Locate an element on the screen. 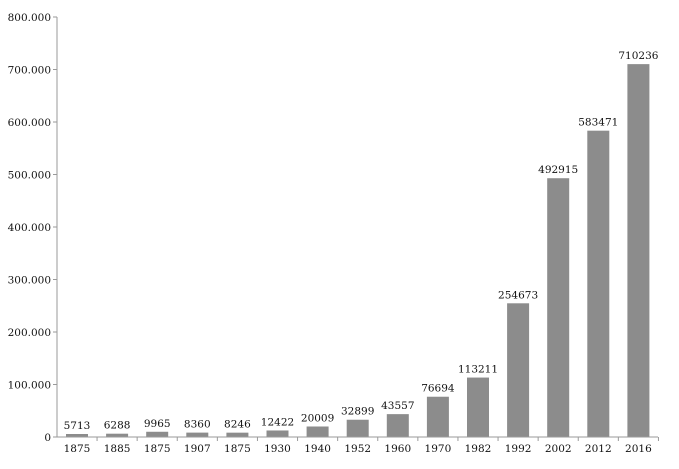 This screenshot has height=469, width=679. bar-value-label: 76694 is located at coordinates (438, 389).